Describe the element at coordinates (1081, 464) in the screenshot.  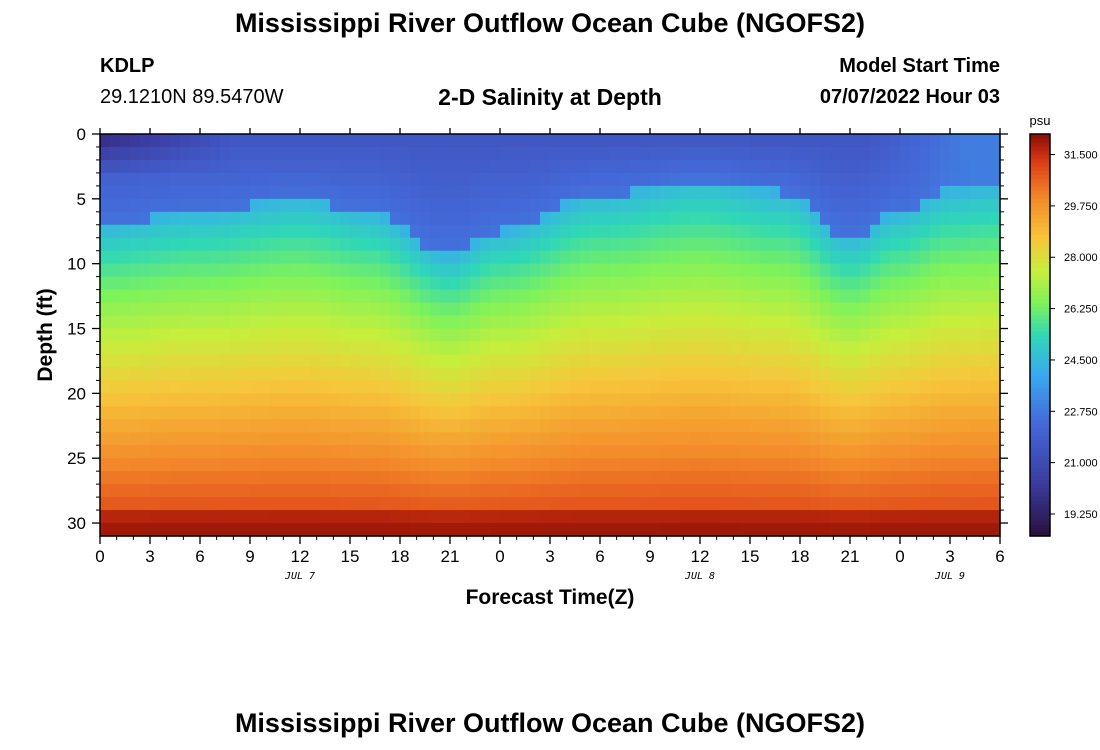
I see `colorbar-tick-label: 21.000` at that location.